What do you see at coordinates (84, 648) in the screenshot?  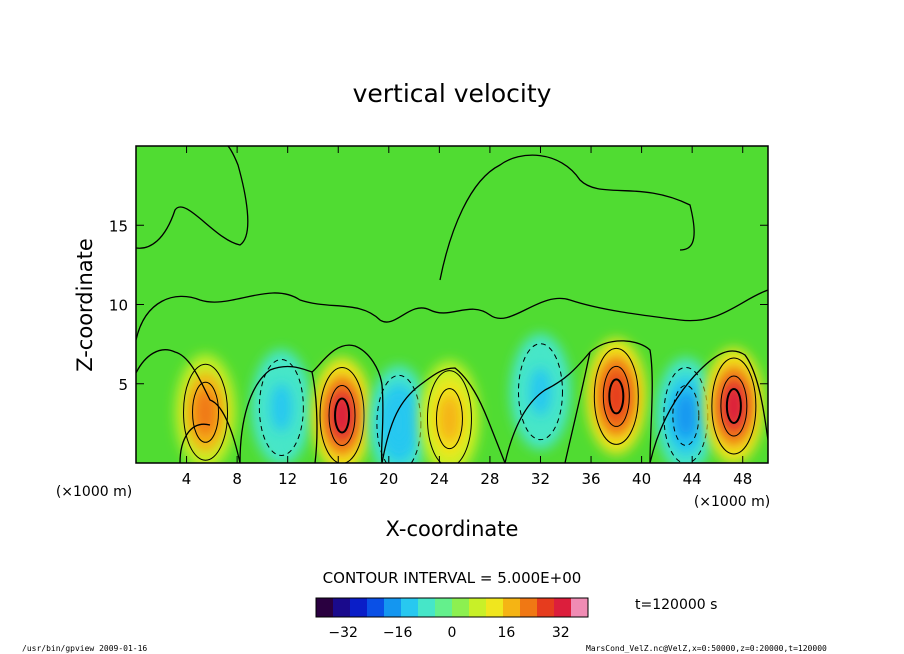 I see `footer-left: /usr/bin/gpview 2009-01-16` at bounding box center [84, 648].